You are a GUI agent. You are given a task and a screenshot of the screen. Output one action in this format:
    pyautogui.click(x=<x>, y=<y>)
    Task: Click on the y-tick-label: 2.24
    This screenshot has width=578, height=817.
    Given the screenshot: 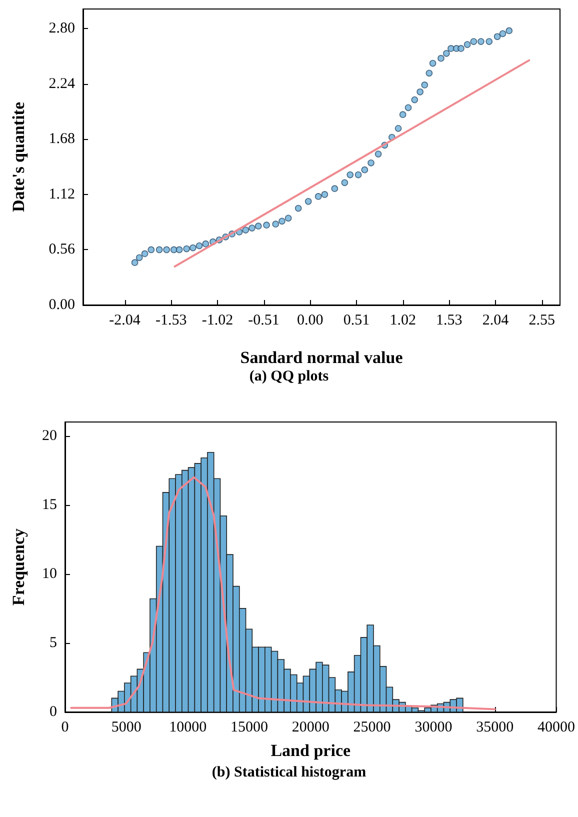 What is the action you would take?
    pyautogui.click(x=62, y=84)
    